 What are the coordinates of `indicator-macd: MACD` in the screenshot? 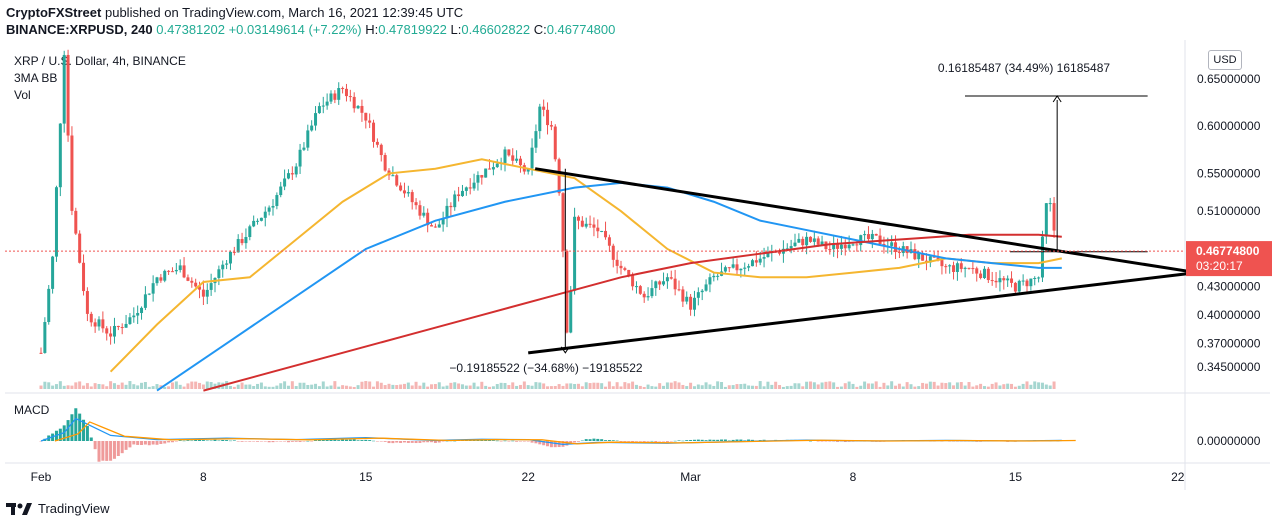 It's located at (32, 410).